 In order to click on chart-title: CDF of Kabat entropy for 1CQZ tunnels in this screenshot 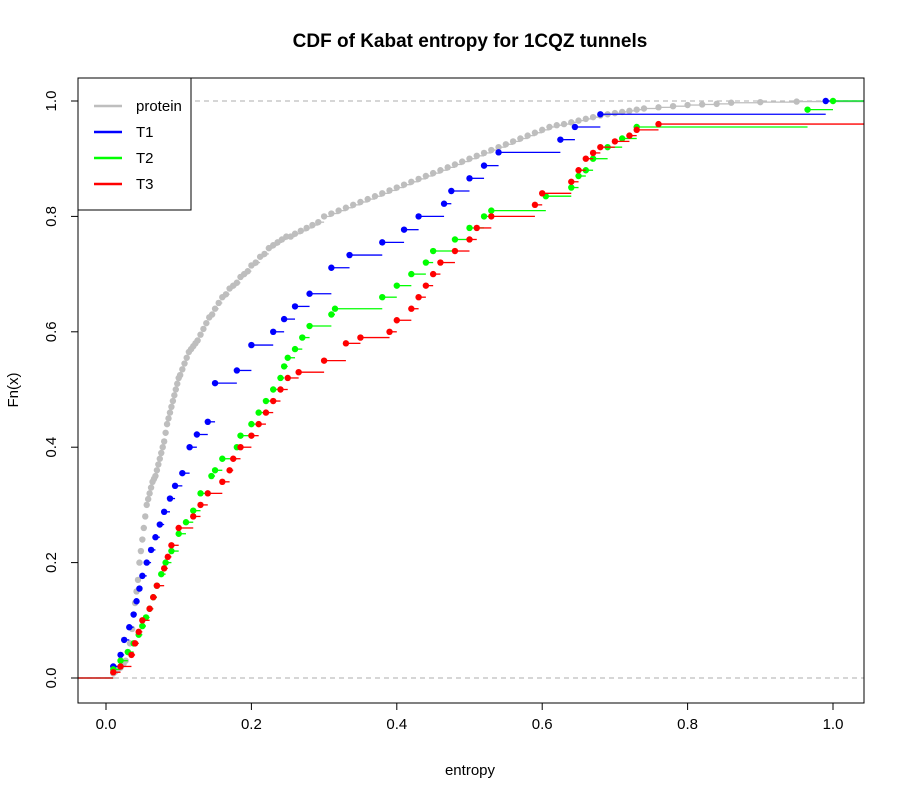, I will do `click(470, 41)`.